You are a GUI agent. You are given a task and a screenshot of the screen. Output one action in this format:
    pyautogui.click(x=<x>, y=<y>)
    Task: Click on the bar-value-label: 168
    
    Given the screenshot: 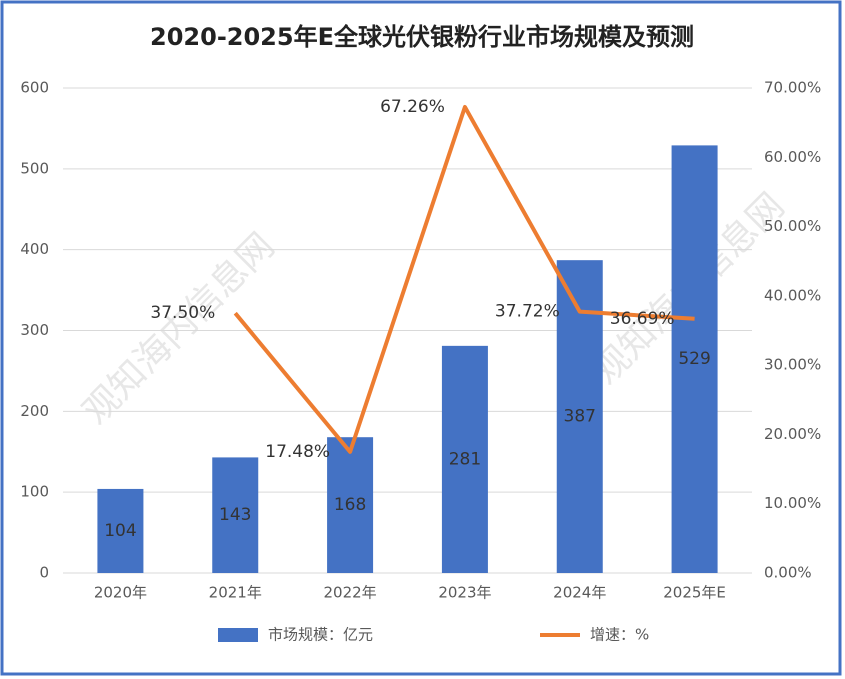 What is the action you would take?
    pyautogui.click(x=350, y=505)
    